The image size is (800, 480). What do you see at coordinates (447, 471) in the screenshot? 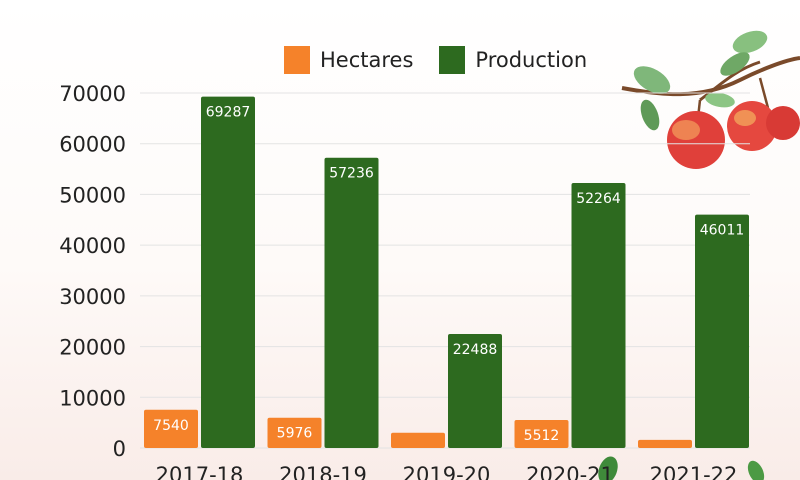
I see `x-tick-label: 2019-20` at bounding box center [447, 471].